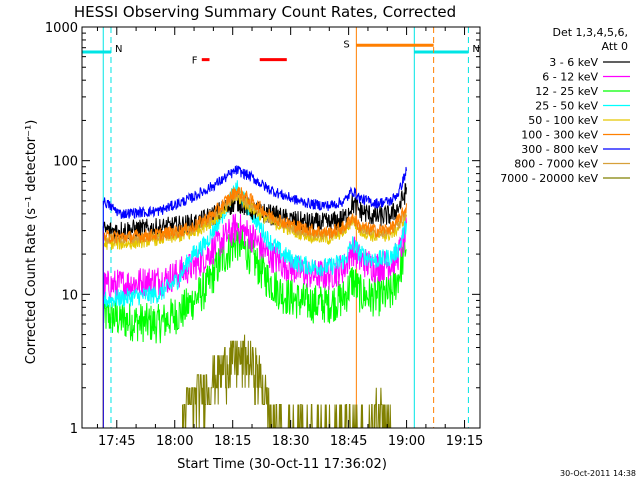 The width and height of the screenshot is (640, 480). What do you see at coordinates (556, 164) in the screenshot?
I see `legend-label-7: 800 - 7000 keV` at bounding box center [556, 164].